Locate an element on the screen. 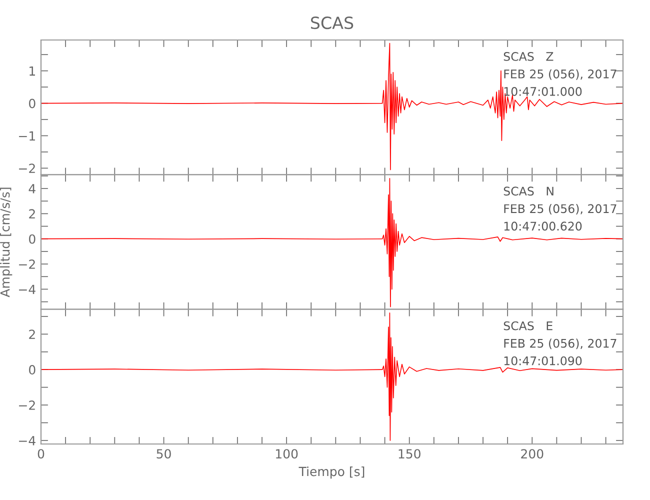 This screenshot has height=500, width=650. x-tick-label: 200 is located at coordinates (532, 454).